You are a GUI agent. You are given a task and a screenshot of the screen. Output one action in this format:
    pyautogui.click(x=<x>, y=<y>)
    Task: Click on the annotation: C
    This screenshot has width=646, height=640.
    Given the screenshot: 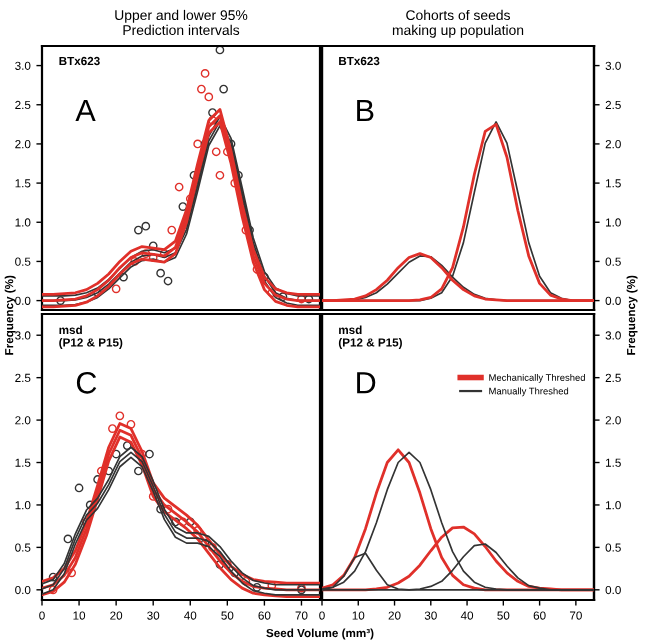 What is the action you would take?
    pyautogui.click(x=86, y=383)
    